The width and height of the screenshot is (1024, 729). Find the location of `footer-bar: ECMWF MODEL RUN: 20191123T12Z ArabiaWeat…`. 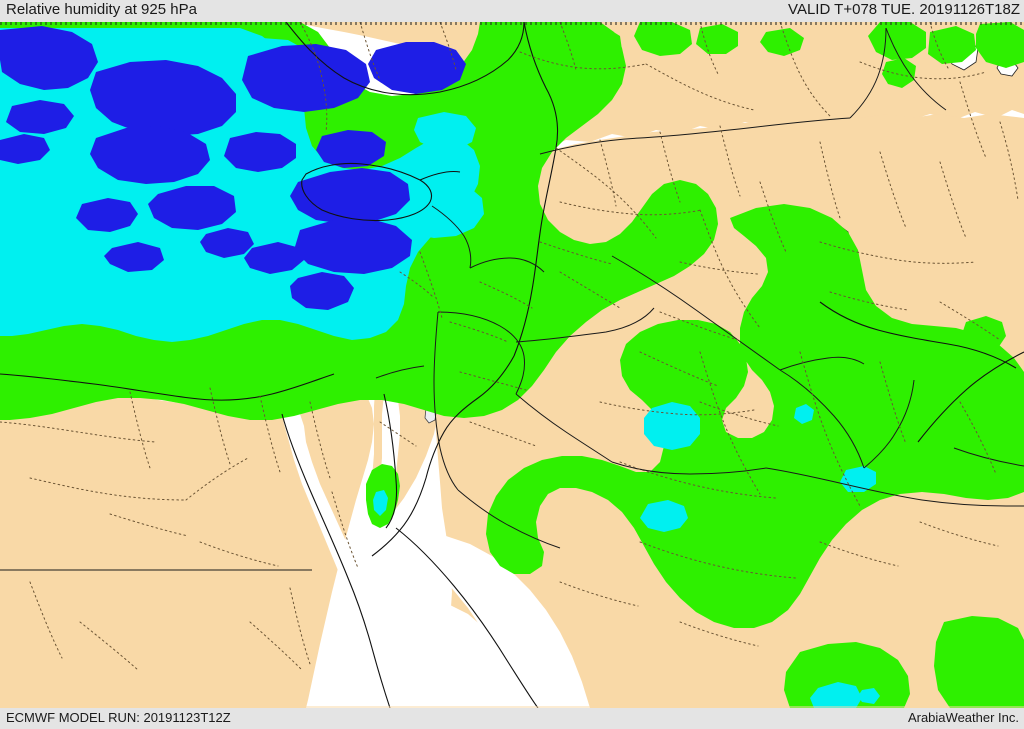

footer-bar: ECMWF MODEL RUN: 20191123T12Z ArabiaWeat… is located at coordinates (512, 718).